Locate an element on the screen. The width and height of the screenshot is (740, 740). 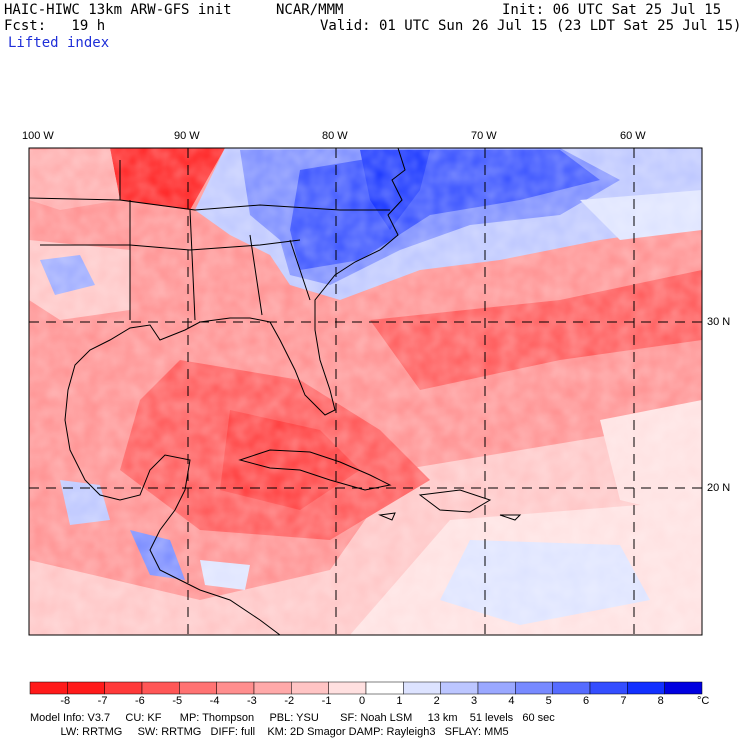
colorbar-tick-label: -6 is located at coordinates (140, 701).